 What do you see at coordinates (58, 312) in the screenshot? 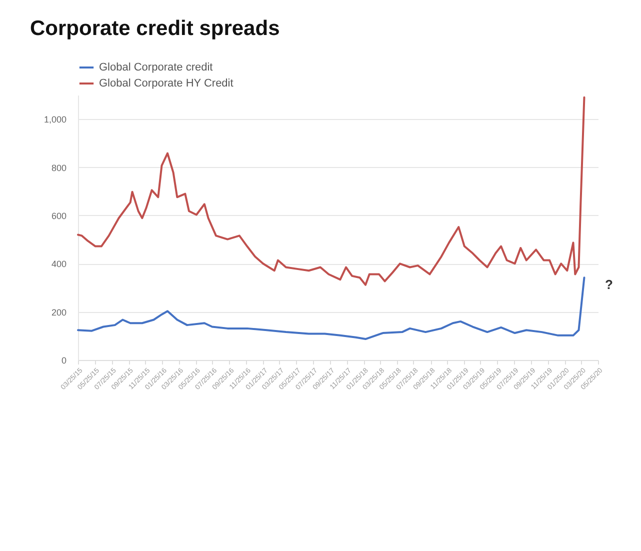
I see `y-tick-label: 200` at bounding box center [58, 312].